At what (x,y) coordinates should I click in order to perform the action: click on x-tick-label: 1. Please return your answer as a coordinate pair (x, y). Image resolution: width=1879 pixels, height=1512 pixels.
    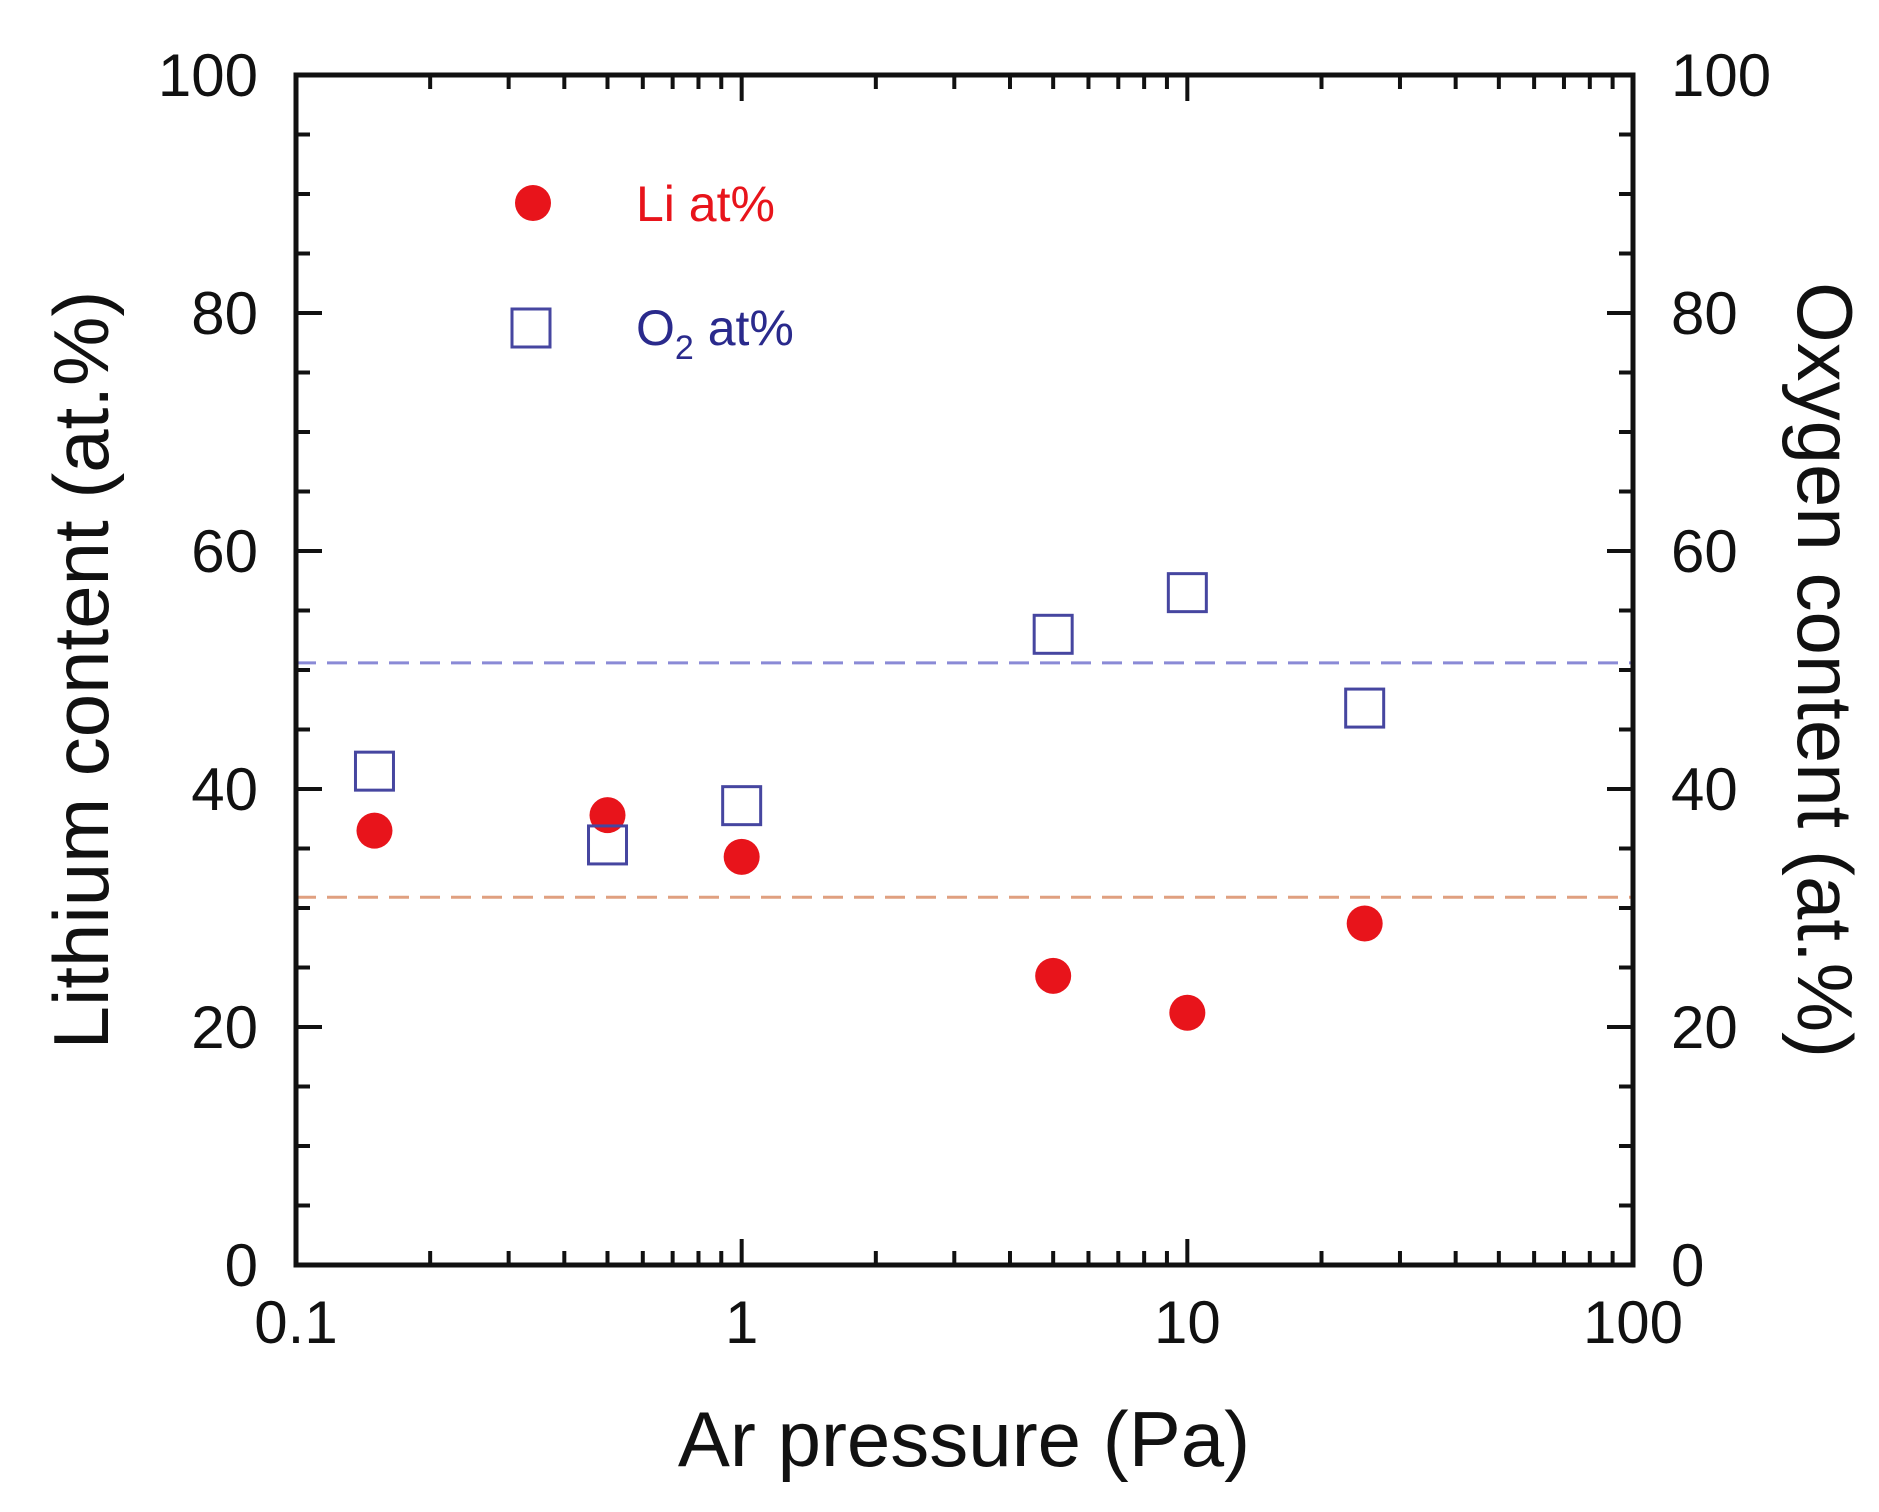
    Looking at the image, I should click on (741, 1322).